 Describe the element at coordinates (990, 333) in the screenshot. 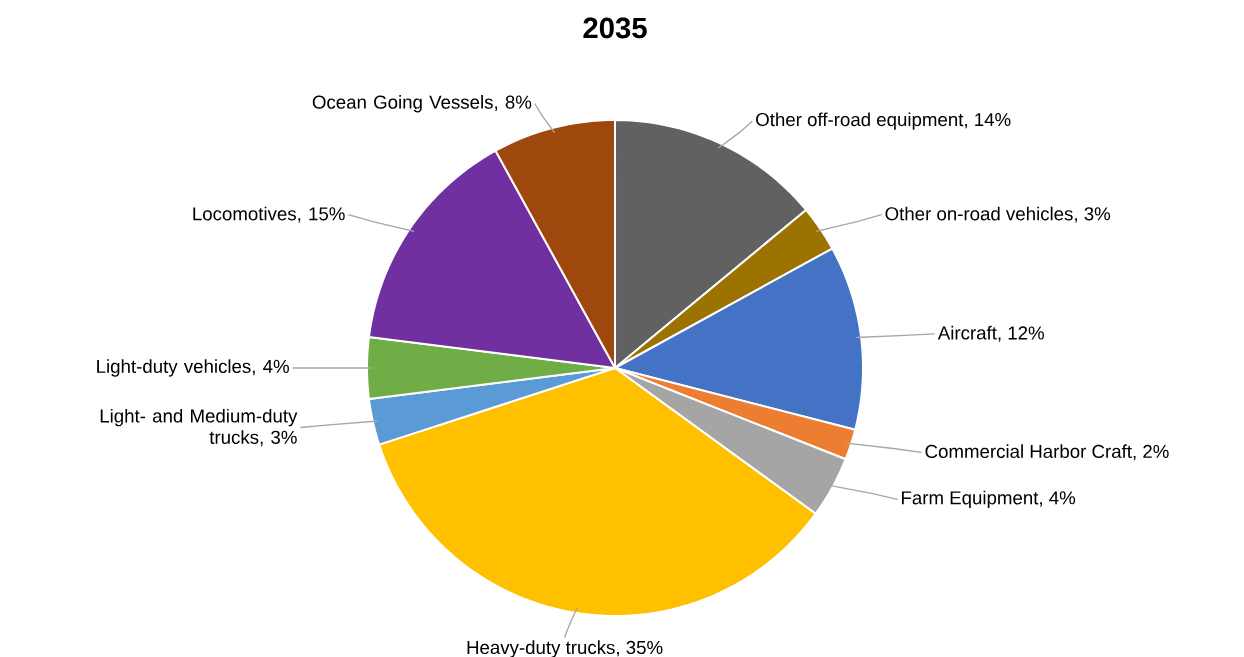

I see `slice-label: Aircraft, 12%` at that location.